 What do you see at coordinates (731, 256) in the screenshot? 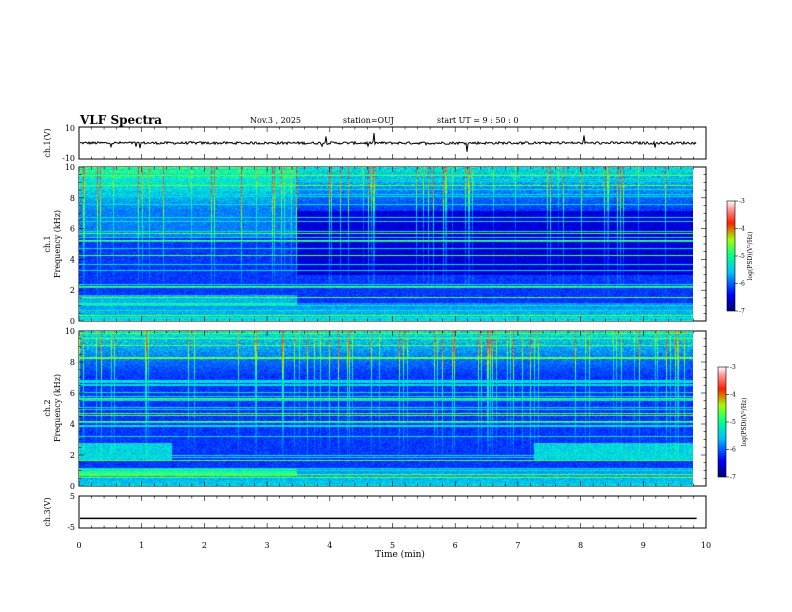
I see `colorbar-ch1-gradient` at bounding box center [731, 256].